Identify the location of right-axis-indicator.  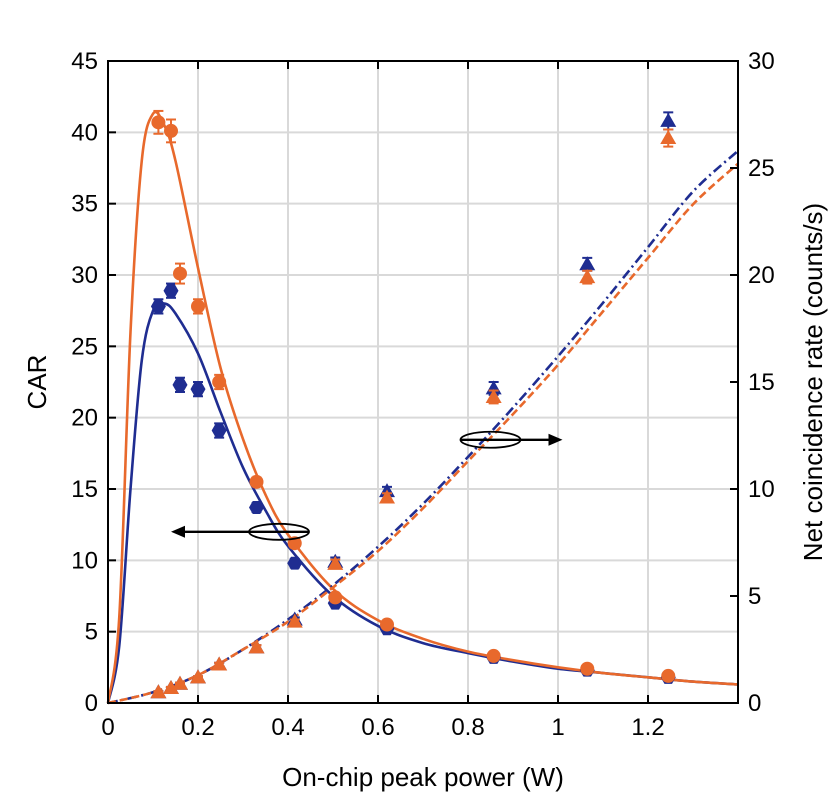
(511, 439).